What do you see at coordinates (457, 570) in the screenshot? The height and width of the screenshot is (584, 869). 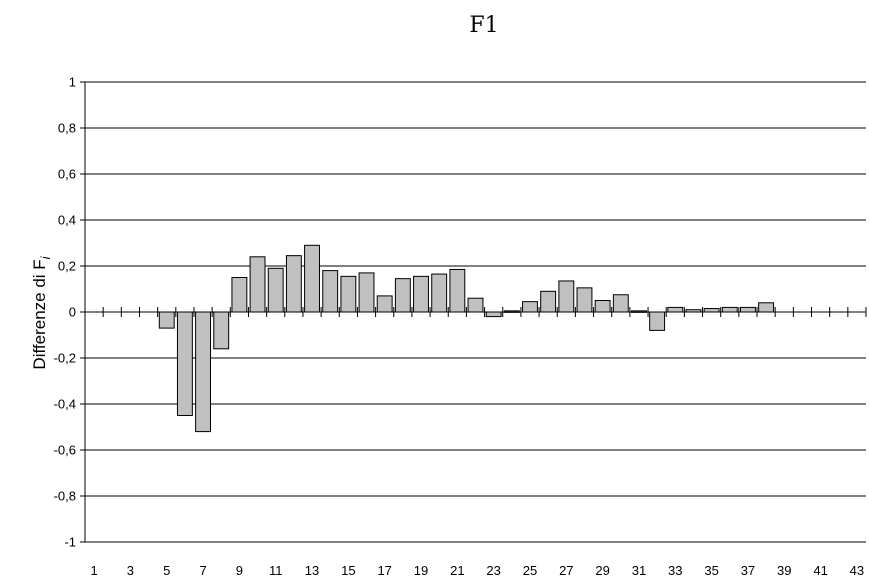 I see `x-tick-label: 21` at bounding box center [457, 570].